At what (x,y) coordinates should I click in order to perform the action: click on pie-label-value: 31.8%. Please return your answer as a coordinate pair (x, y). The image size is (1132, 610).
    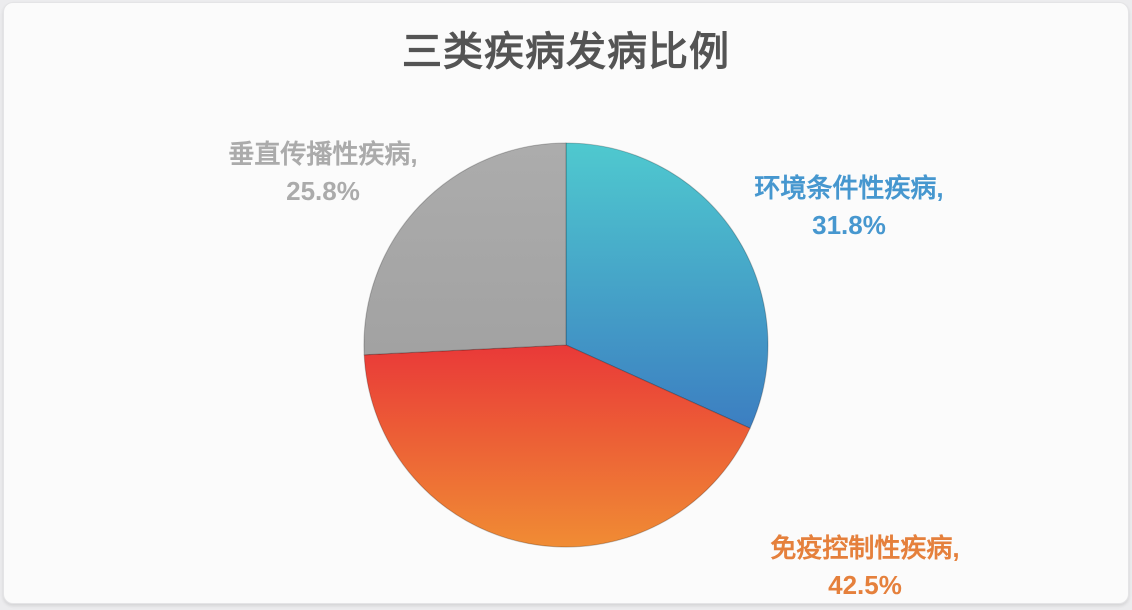
    Looking at the image, I should click on (849, 225).